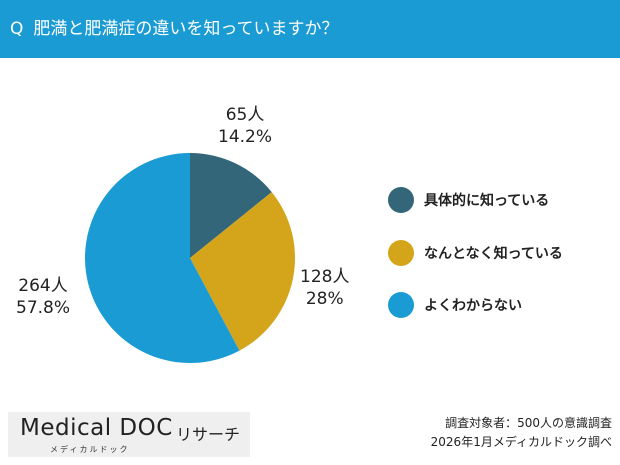 Image resolution: width=620 pixels, height=465 pixels. I want to click on legend-item-0: 具体的に知っている, so click(468, 200).